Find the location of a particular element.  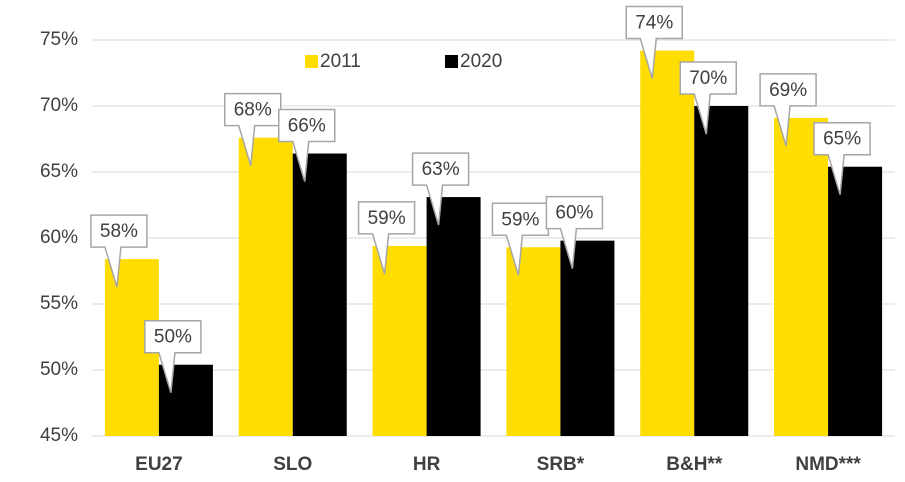

y-tick-label: 60% is located at coordinates (59, 237).